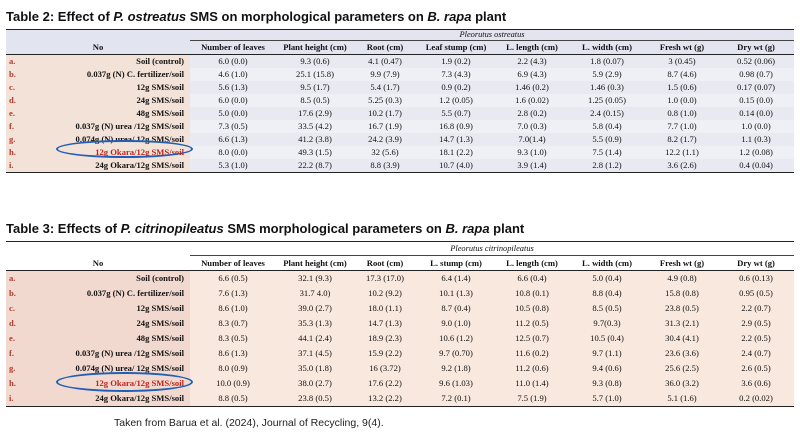 This screenshot has width=800, height=446. What do you see at coordinates (456, 293) in the screenshot?
I see `table-cell: 10.1 (1.3)` at bounding box center [456, 293].